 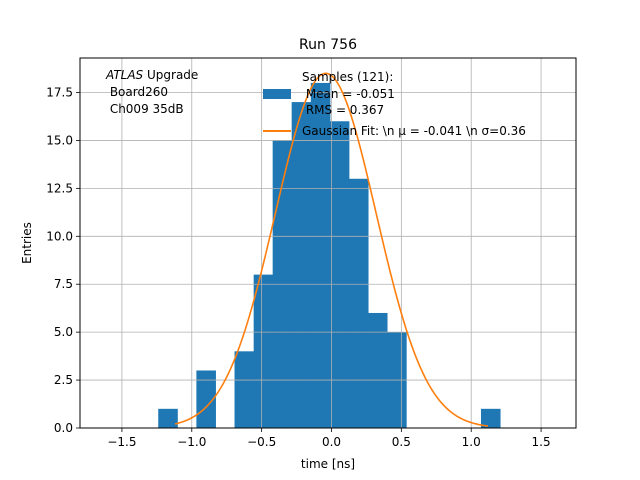 I want to click on y-tick-label: 17.5, so click(x=59, y=93).